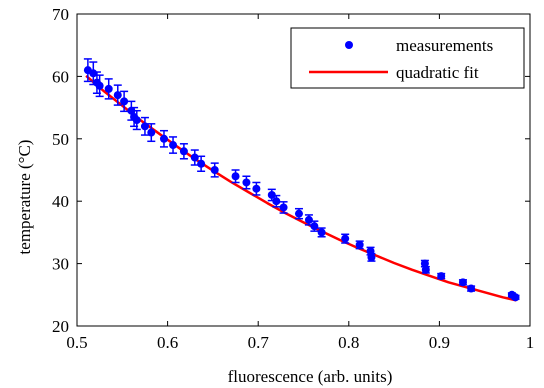 This screenshot has height=388, width=544. Describe the element at coordinates (437, 72) in the screenshot. I see `legend-label-quadratic-fit: quadratic fit` at that location.